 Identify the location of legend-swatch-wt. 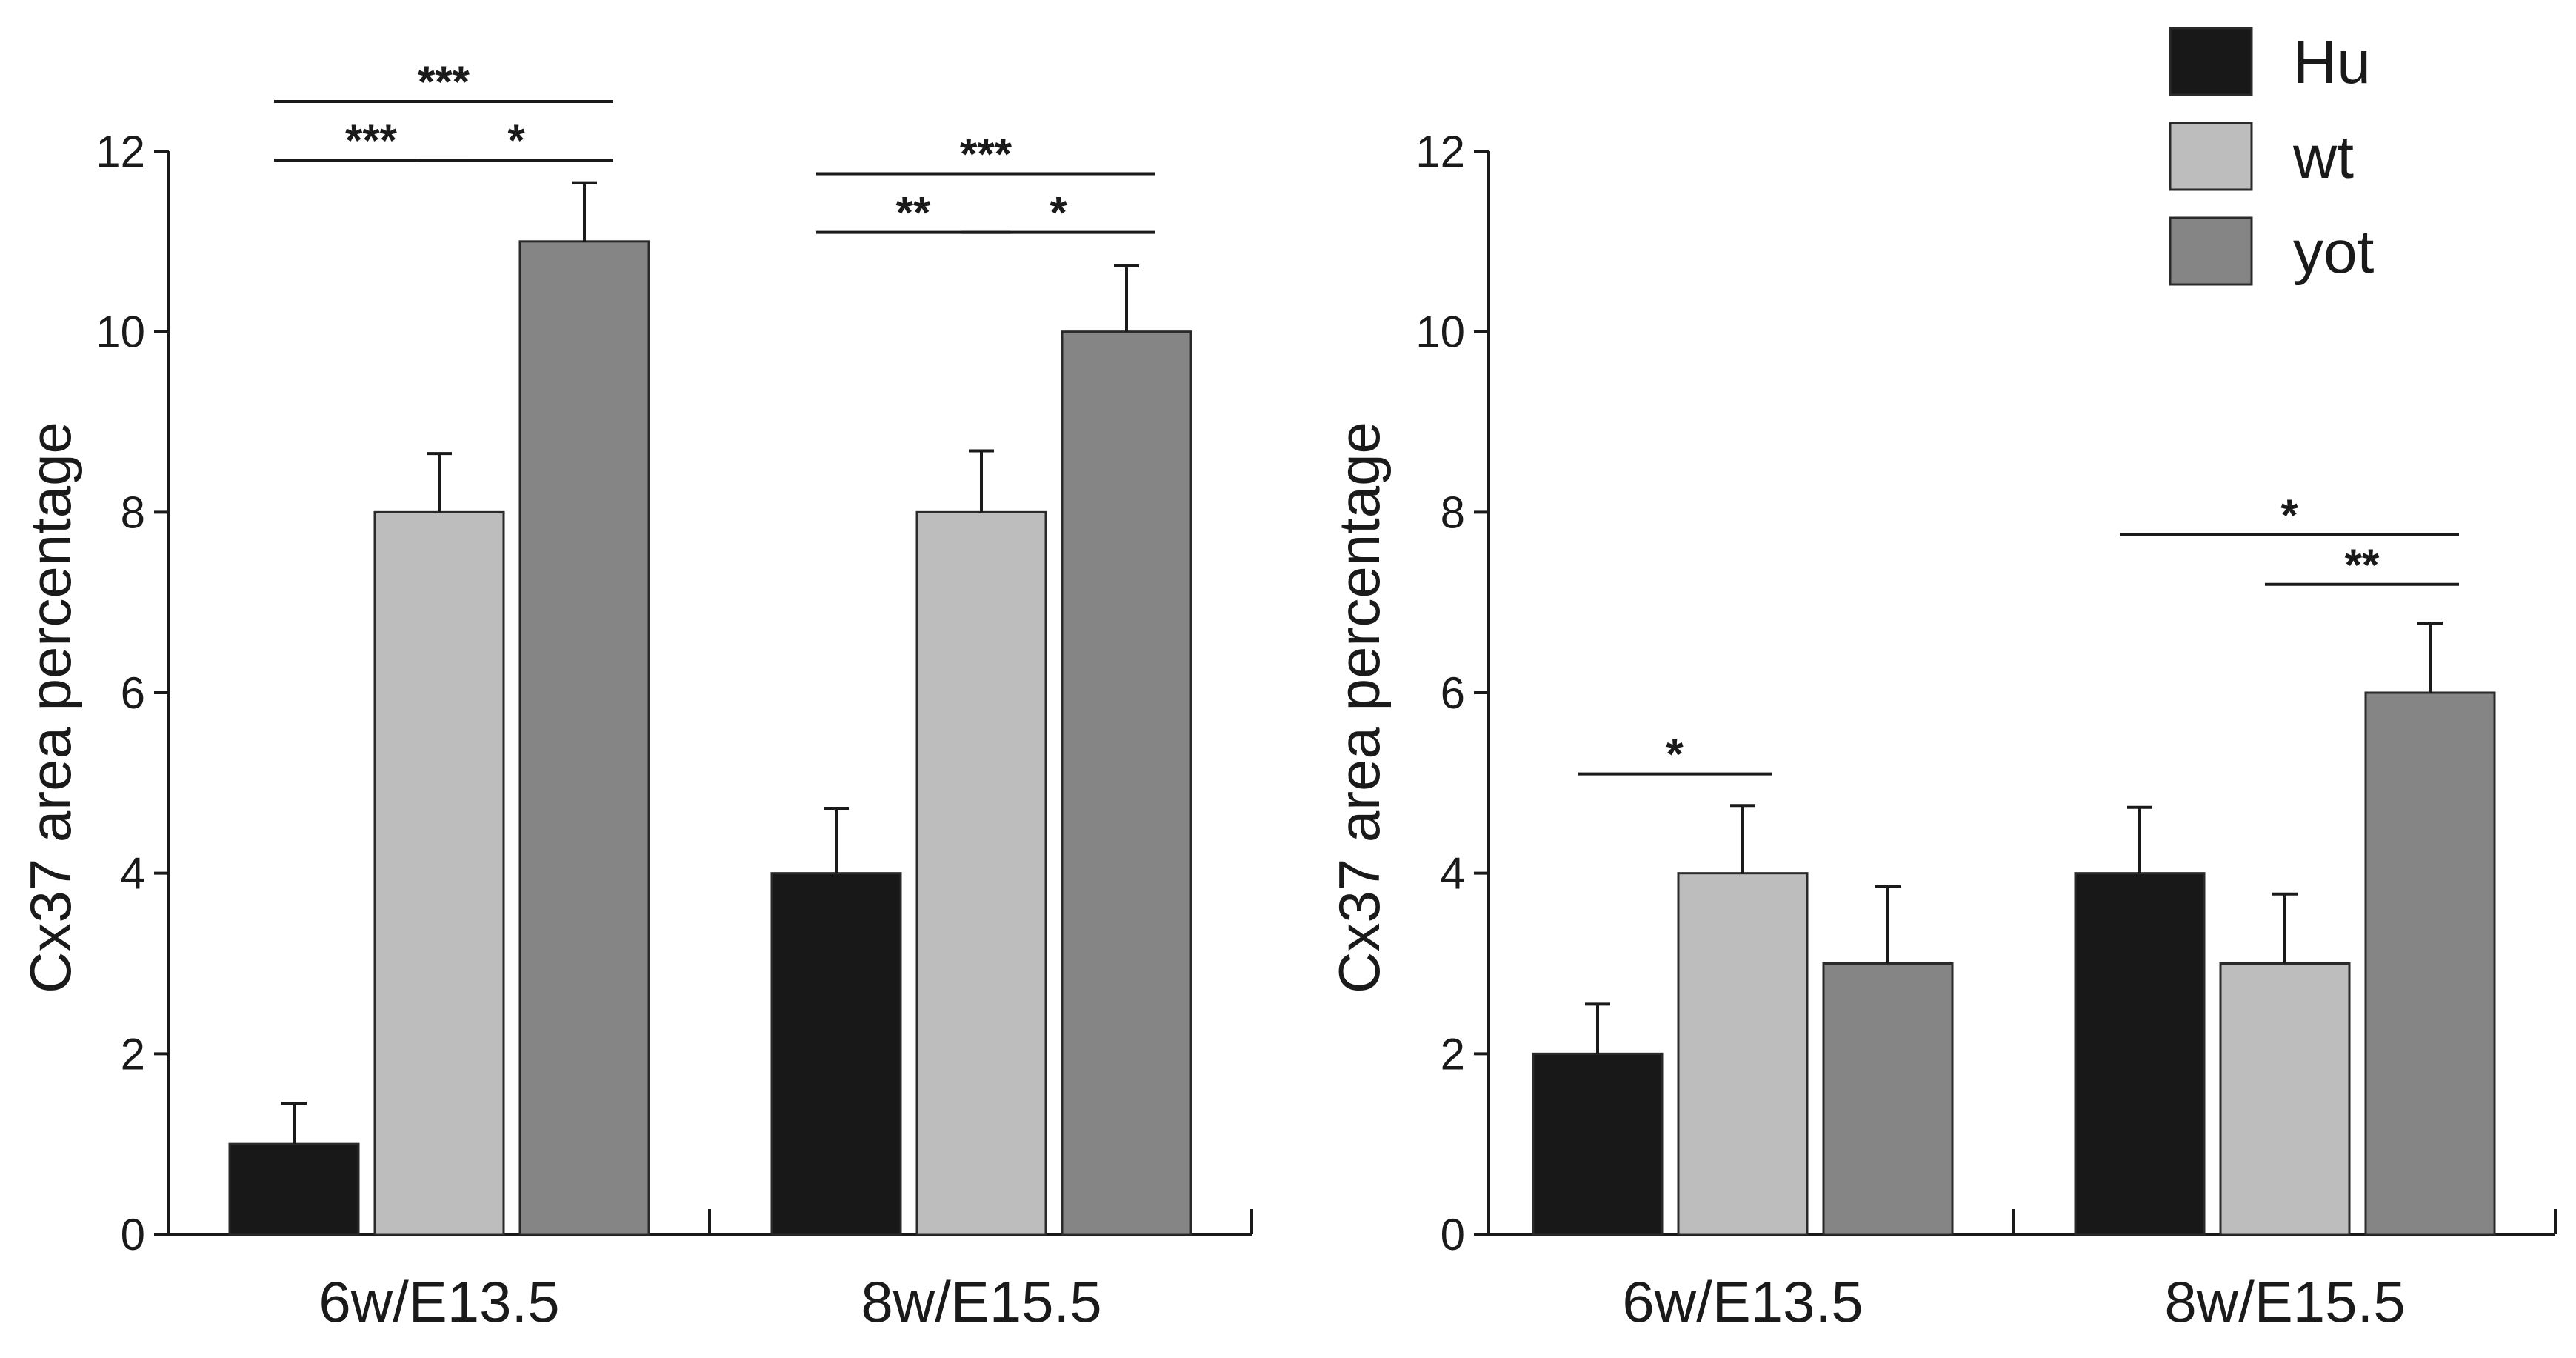
(2211, 156).